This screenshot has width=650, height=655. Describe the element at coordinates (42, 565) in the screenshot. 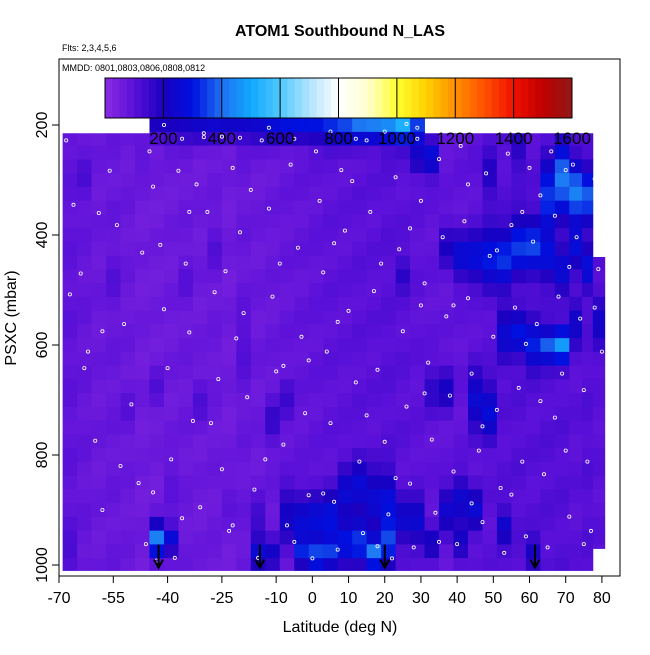

I see `y-tick-label: 1000` at that location.